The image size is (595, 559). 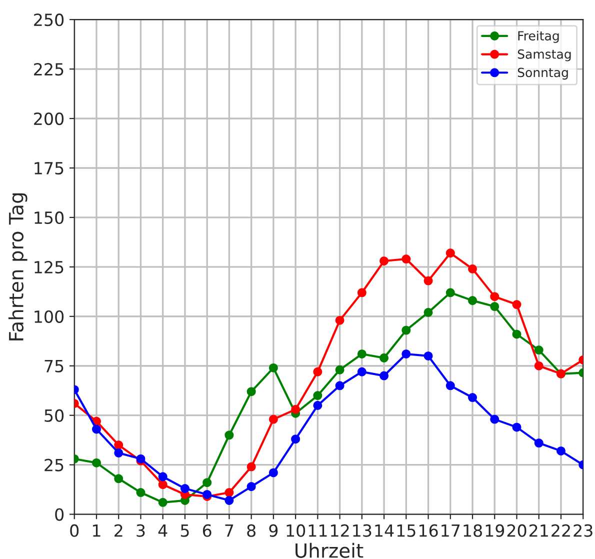 What do you see at coordinates (59, 514) in the screenshot?
I see `y-tick-label: 0` at bounding box center [59, 514].